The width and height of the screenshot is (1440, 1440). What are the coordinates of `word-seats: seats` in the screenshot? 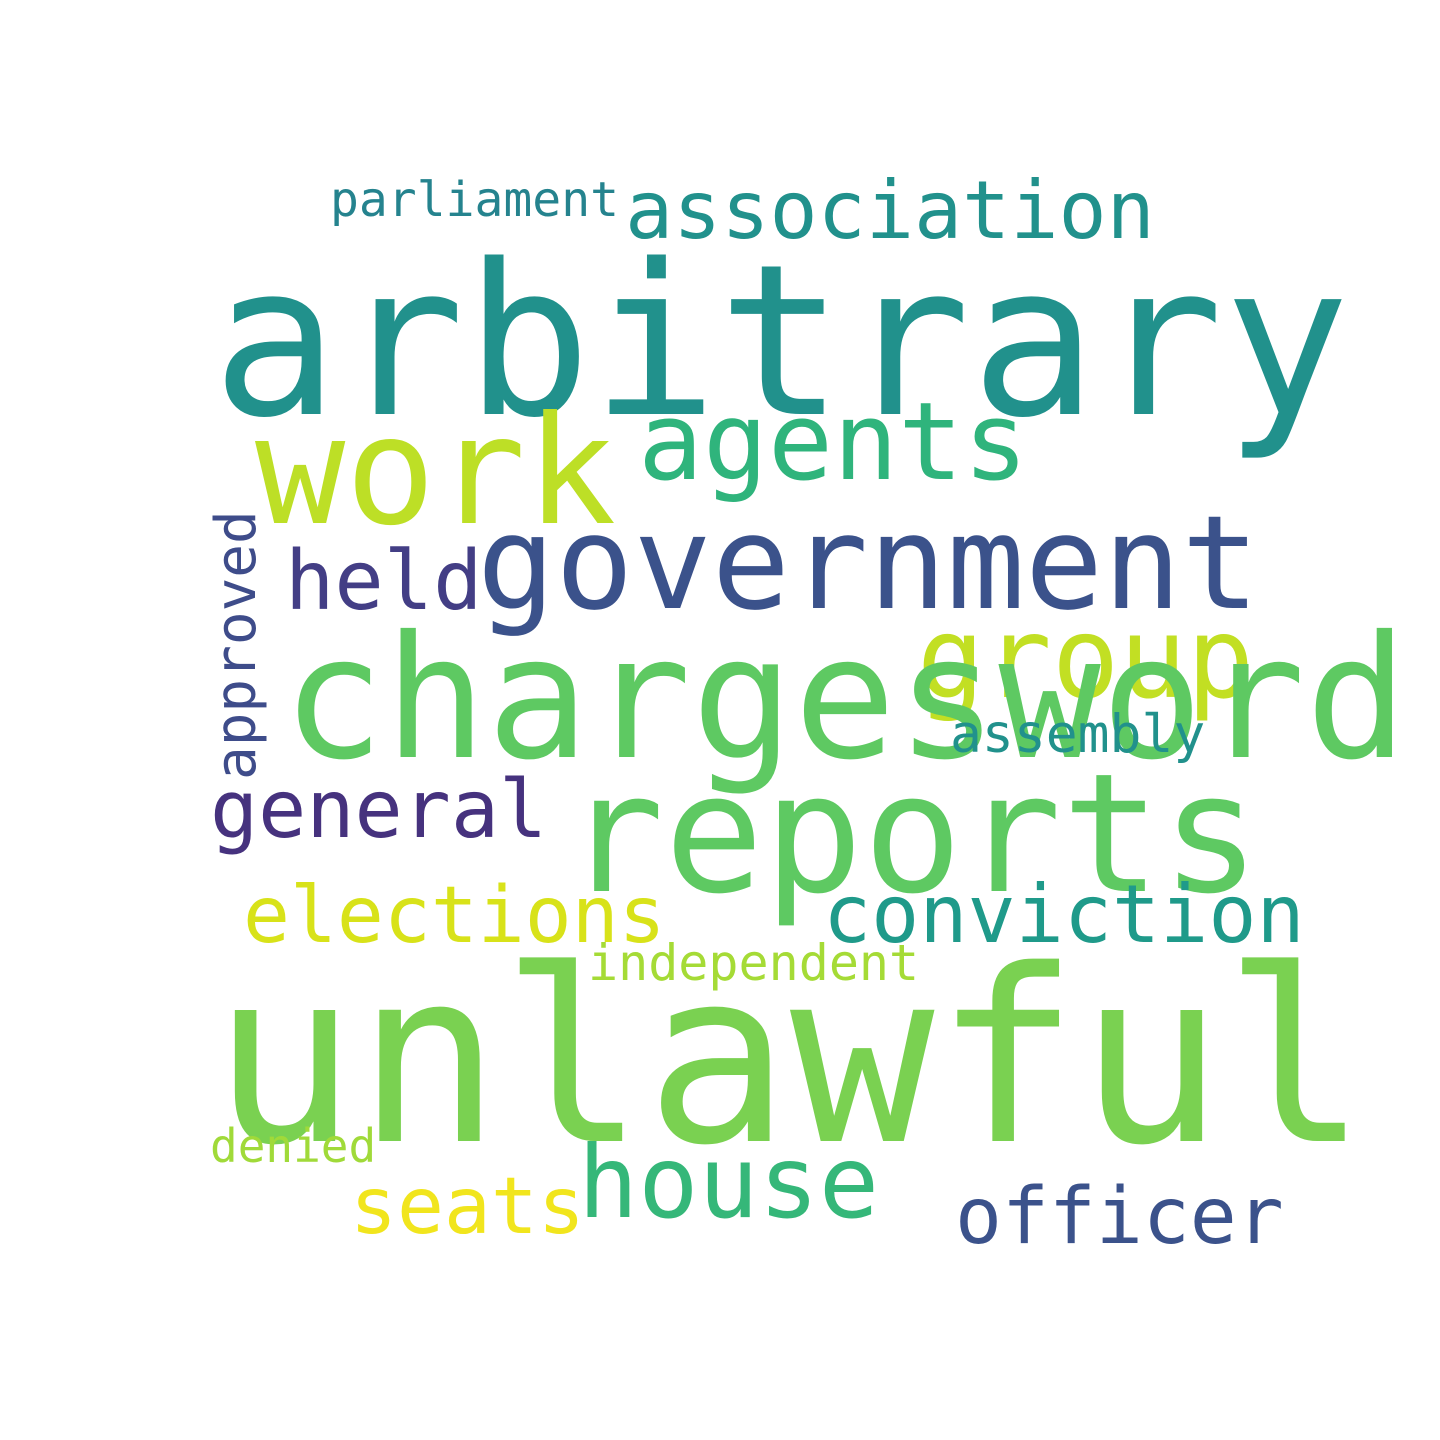 It's located at (467, 1207).